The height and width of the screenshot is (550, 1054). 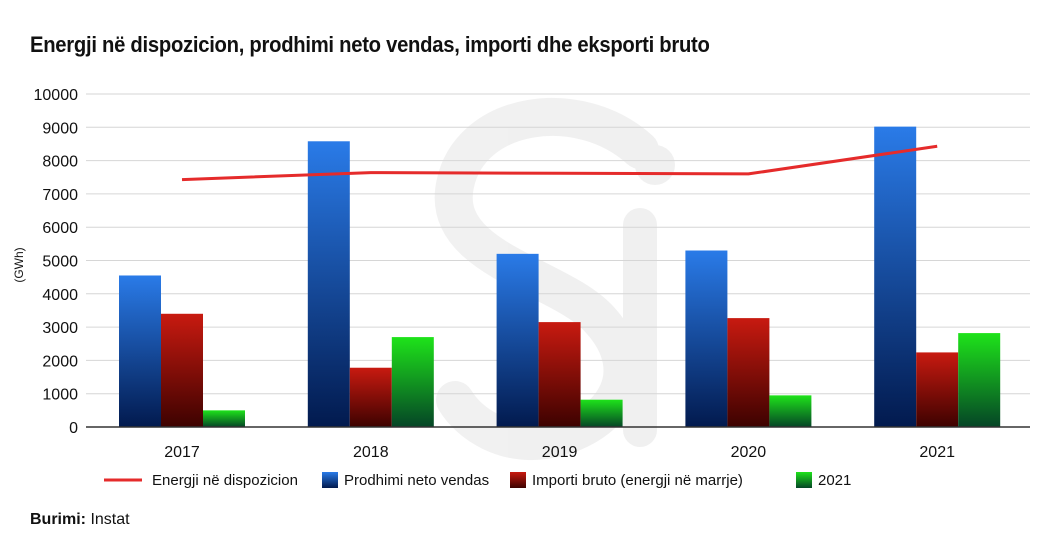 What do you see at coordinates (637, 480) in the screenshot?
I see `legend-label: Importi bruto (energji në marrje)` at bounding box center [637, 480].